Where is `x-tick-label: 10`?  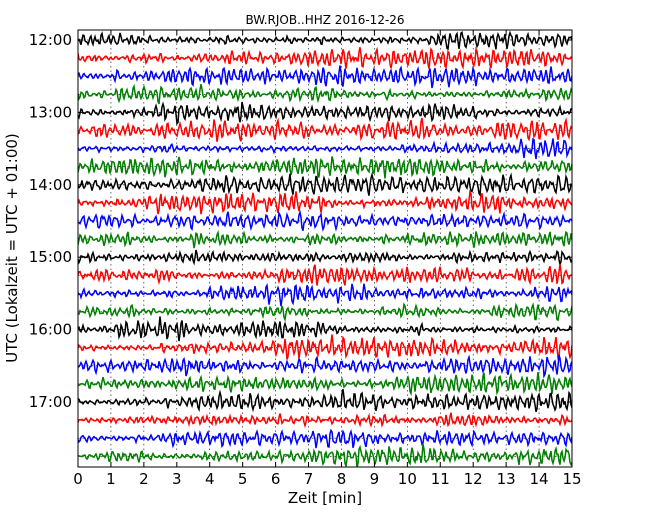
x-tick-label: 10 is located at coordinates (407, 479).